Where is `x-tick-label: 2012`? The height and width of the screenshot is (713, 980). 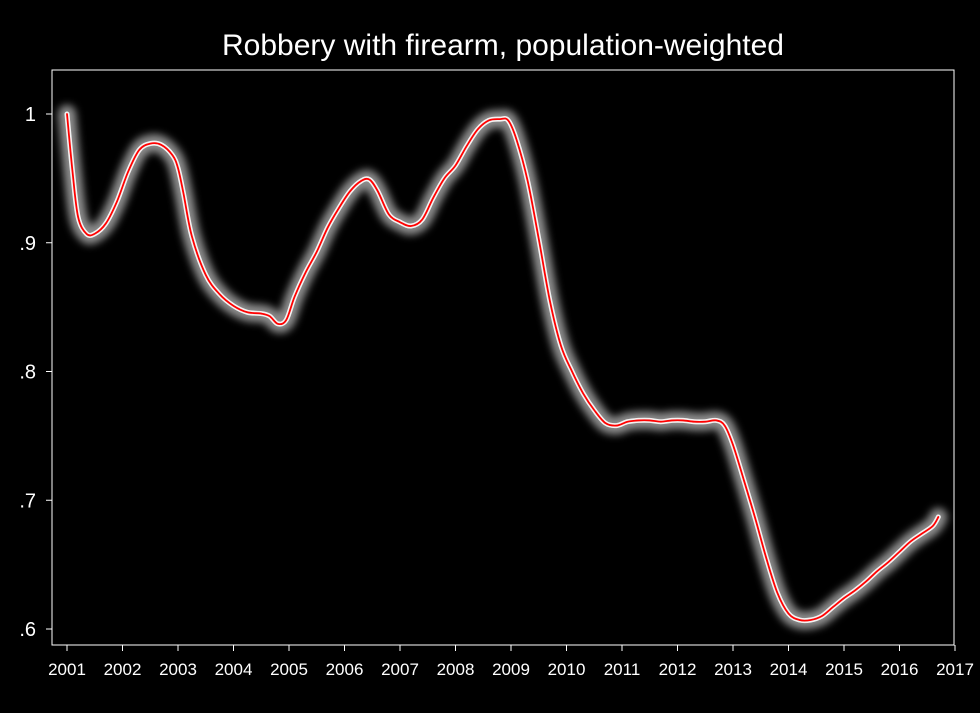 x-tick-label: 2012 is located at coordinates (678, 669).